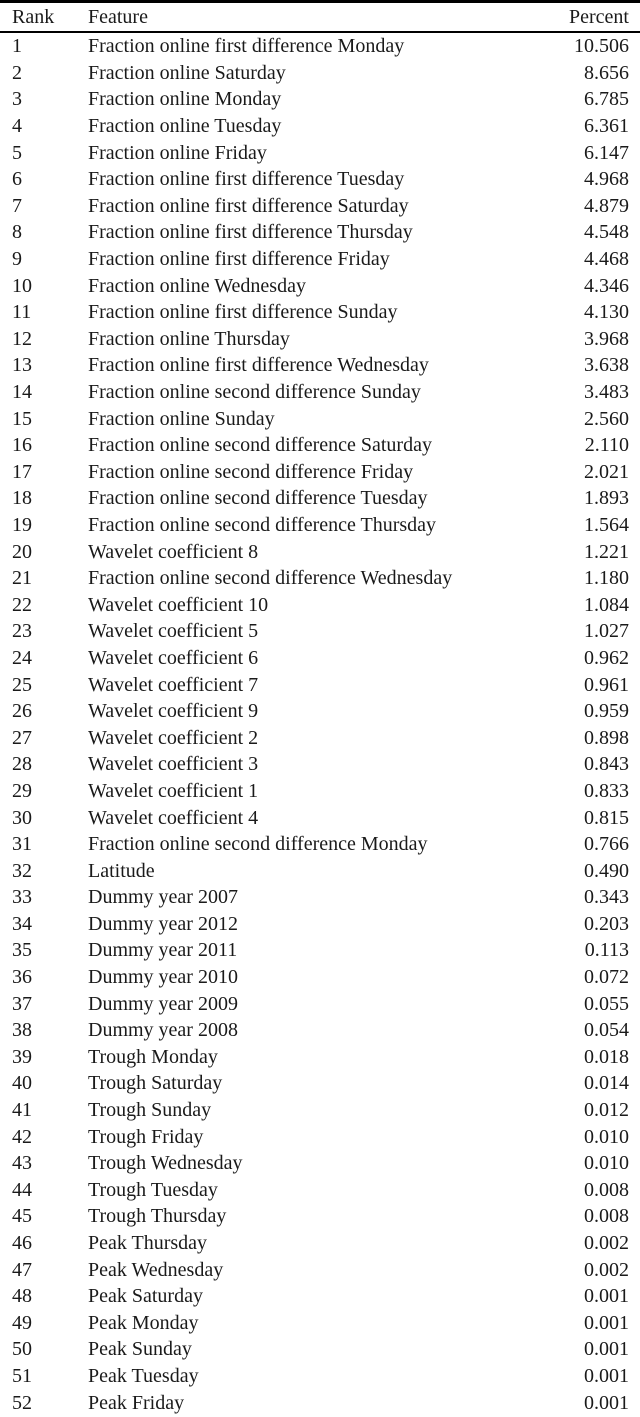 Image resolution: width=640 pixels, height=1417 pixels. I want to click on table-row: 2 Fraction online Saturday 8.656, so click(320, 73).